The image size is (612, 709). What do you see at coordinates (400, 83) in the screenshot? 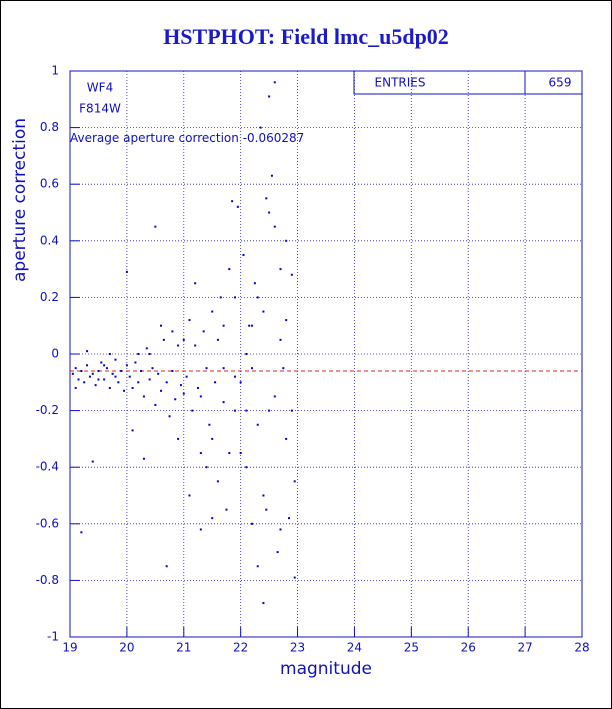
I see `stats-label: ENTRIES` at bounding box center [400, 83].